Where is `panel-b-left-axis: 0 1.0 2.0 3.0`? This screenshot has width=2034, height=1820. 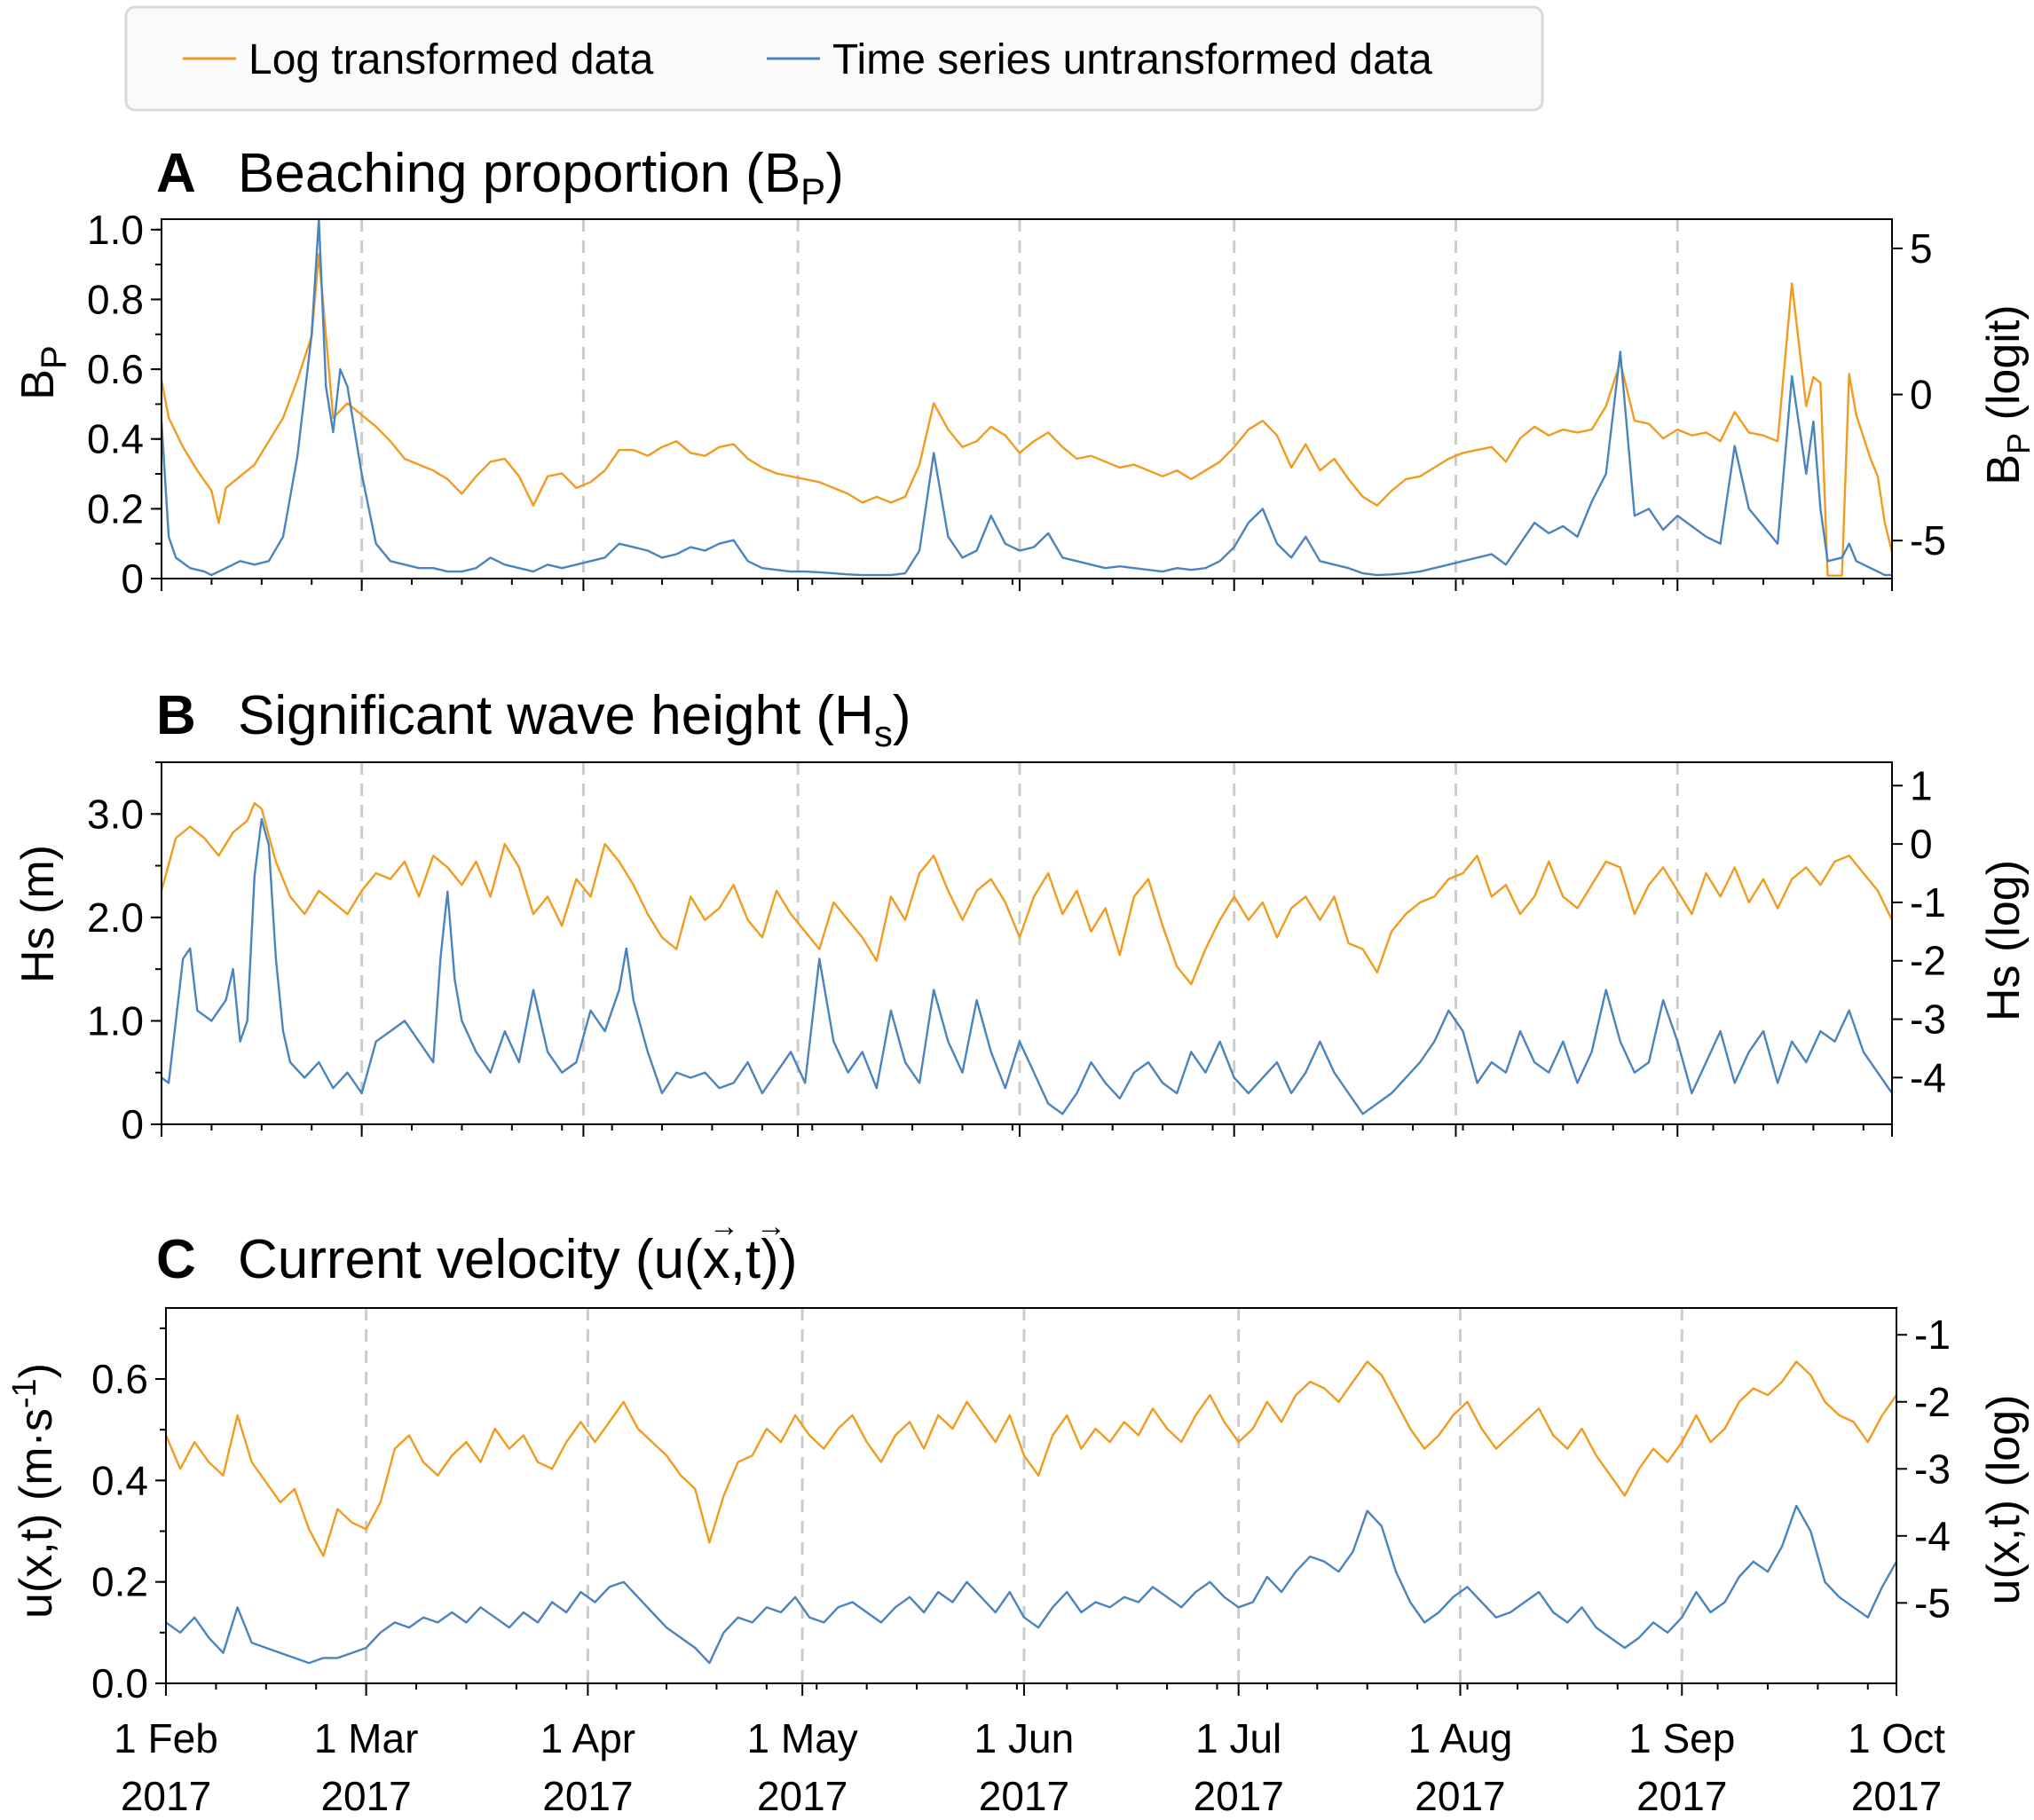
panel-b-left-axis: 0 1.0 2.0 3.0 is located at coordinates (124, 954).